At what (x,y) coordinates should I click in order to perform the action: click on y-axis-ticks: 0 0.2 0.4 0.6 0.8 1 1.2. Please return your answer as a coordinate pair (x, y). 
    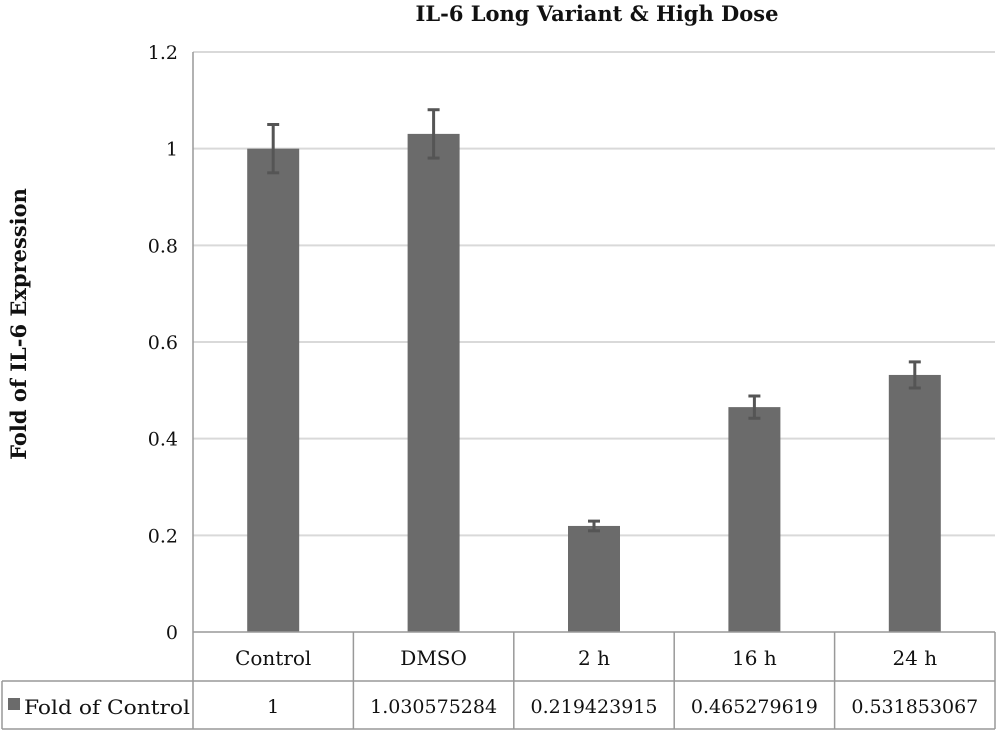
    Looking at the image, I should click on (163, 343).